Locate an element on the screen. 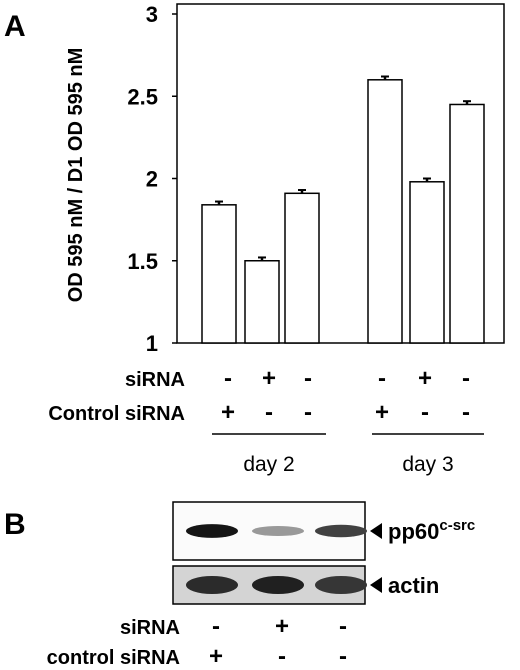 Image resolution: width=520 pixels, height=670 pixels. blot-label: actin is located at coordinates (413, 585).